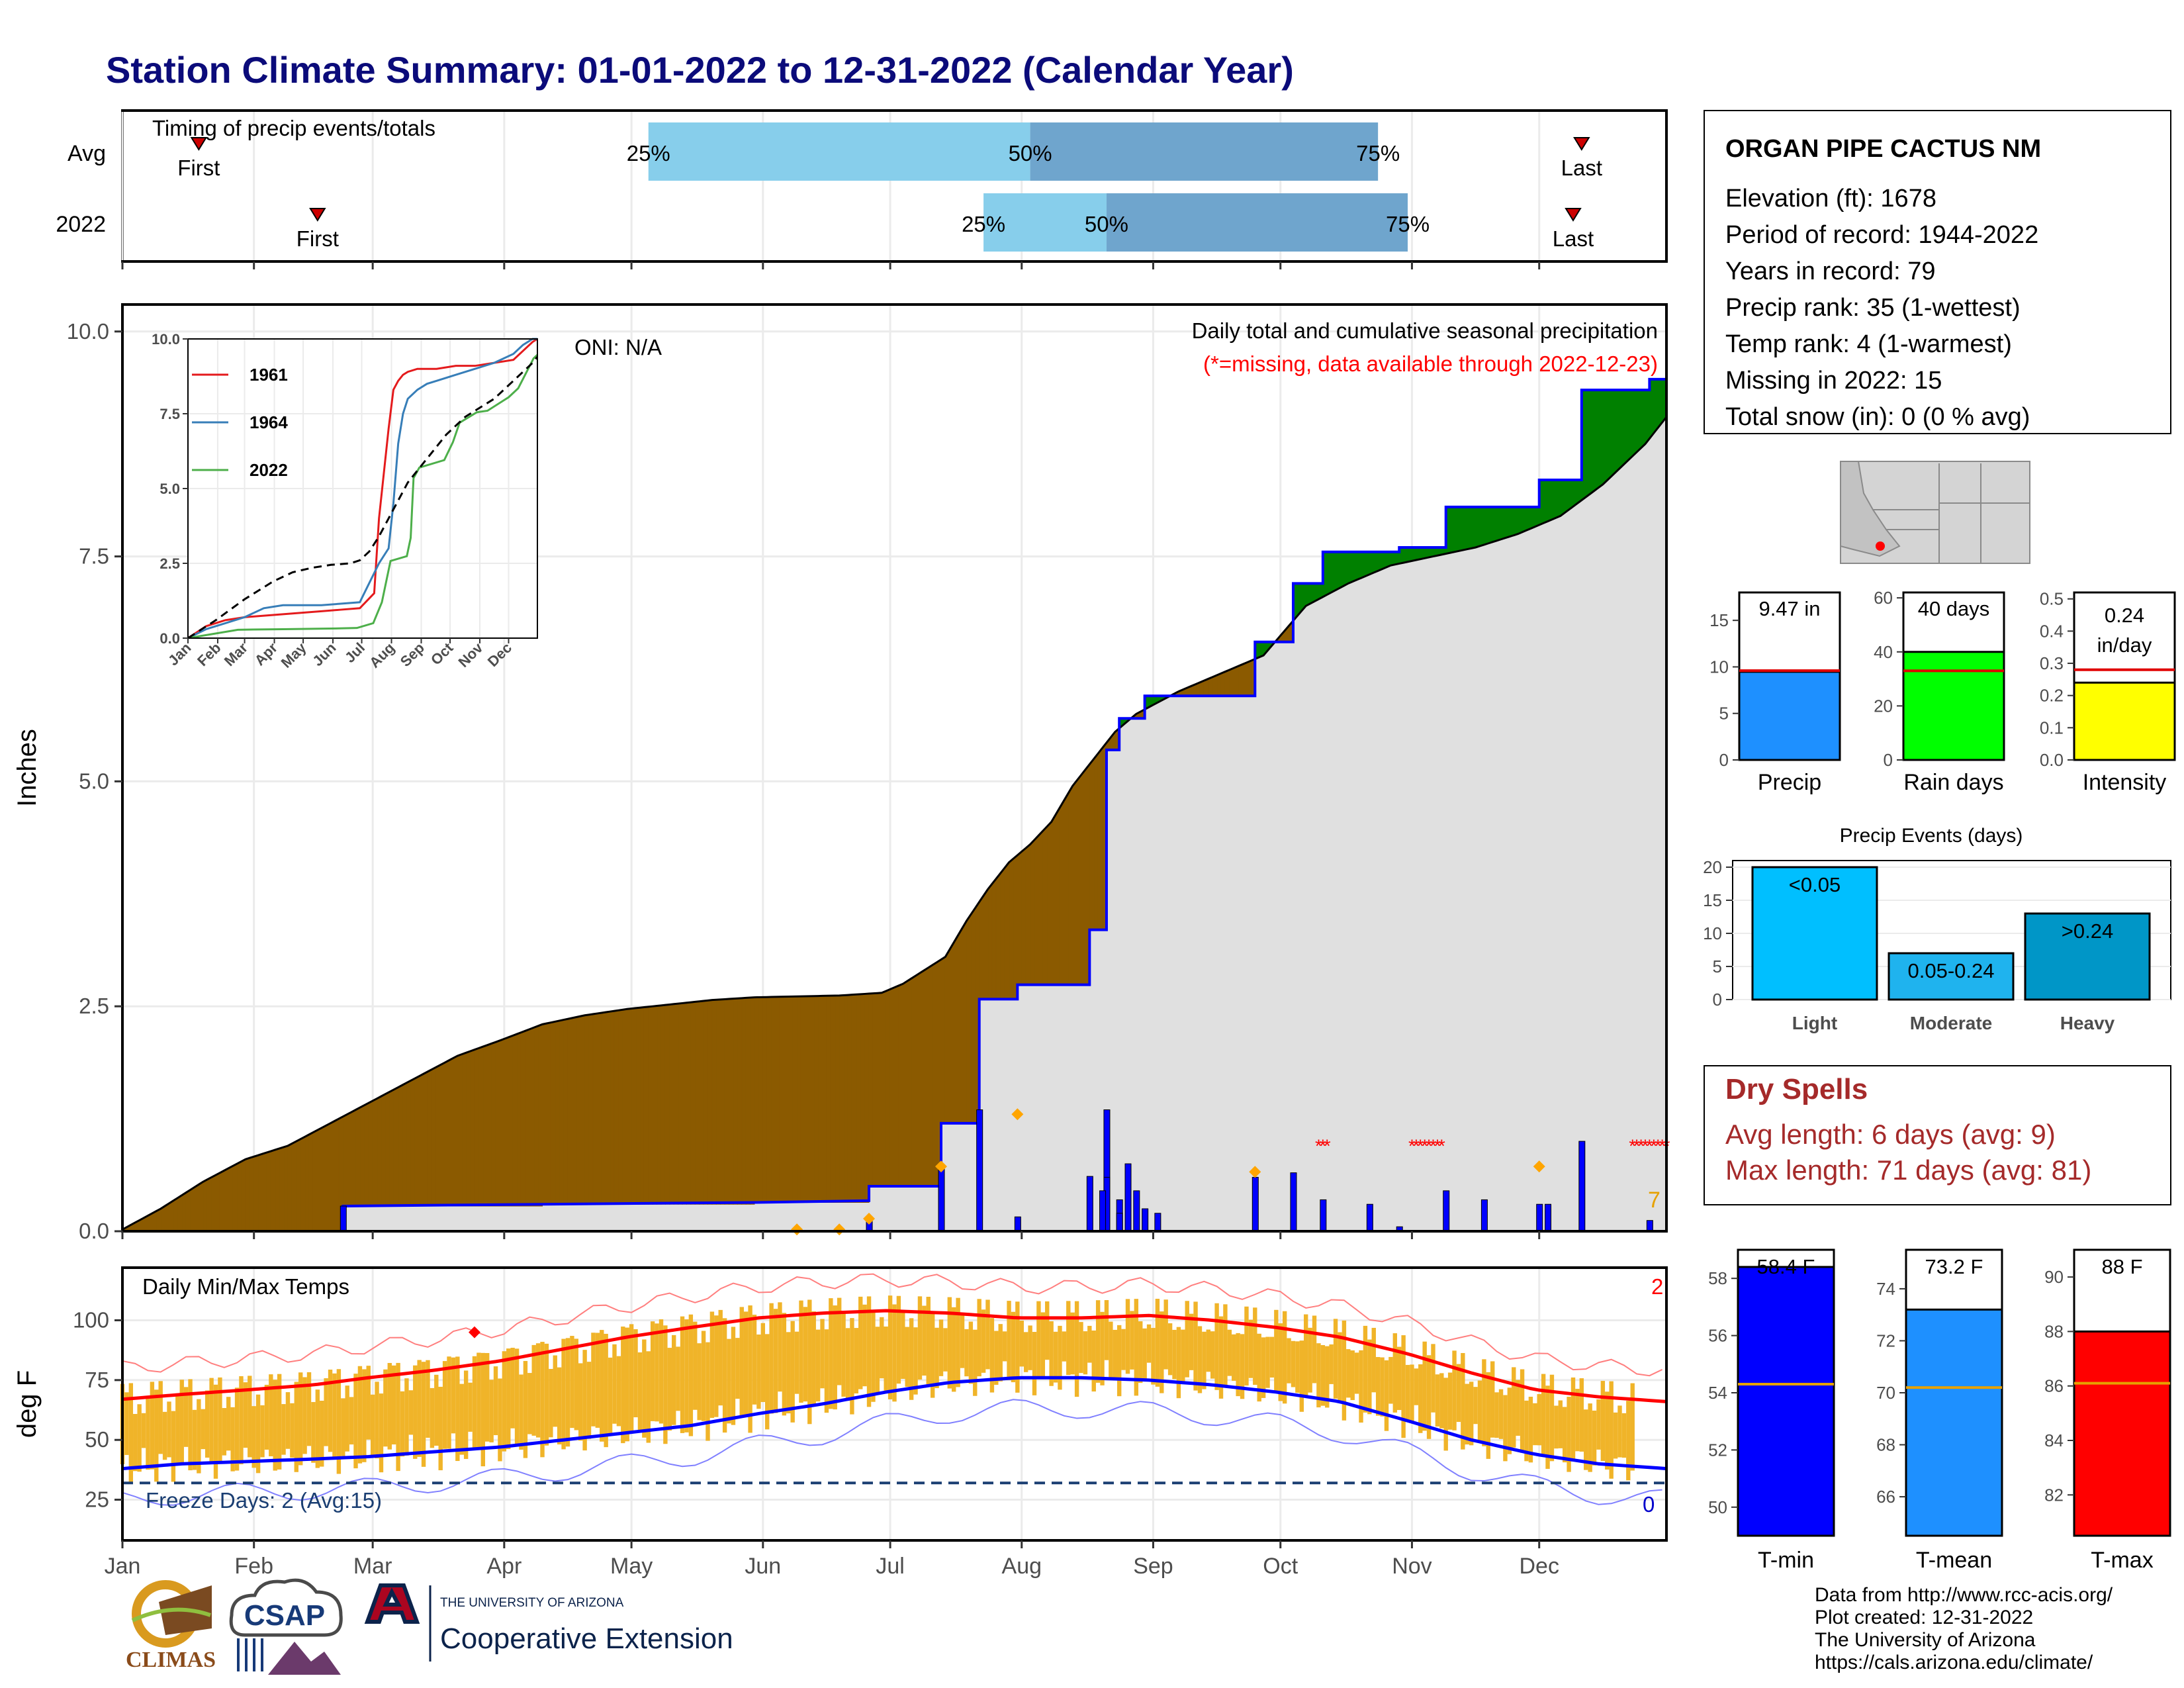 The width and height of the screenshot is (2184, 1688). What do you see at coordinates (1951, 1023) in the screenshot?
I see `events-category-label: Moderate` at bounding box center [1951, 1023].